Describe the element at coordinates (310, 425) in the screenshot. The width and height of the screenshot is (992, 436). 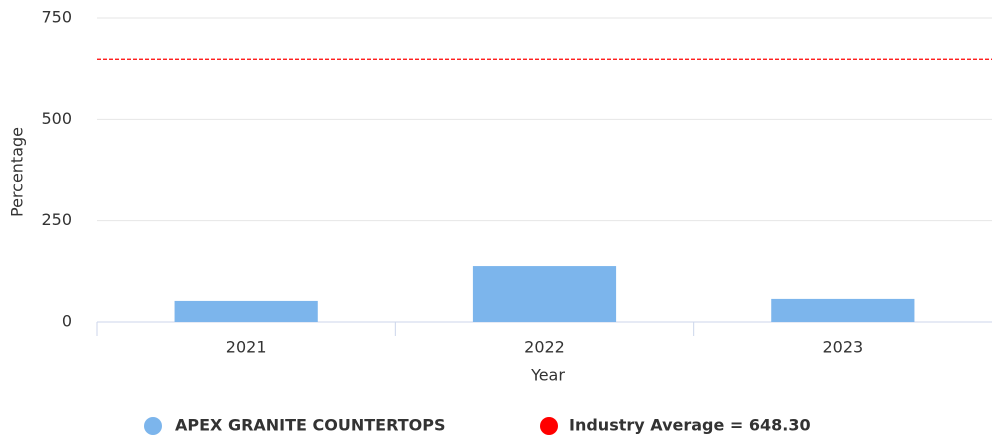
I see `legend-label: APEX GRANITE COUNTERTOPS` at that location.